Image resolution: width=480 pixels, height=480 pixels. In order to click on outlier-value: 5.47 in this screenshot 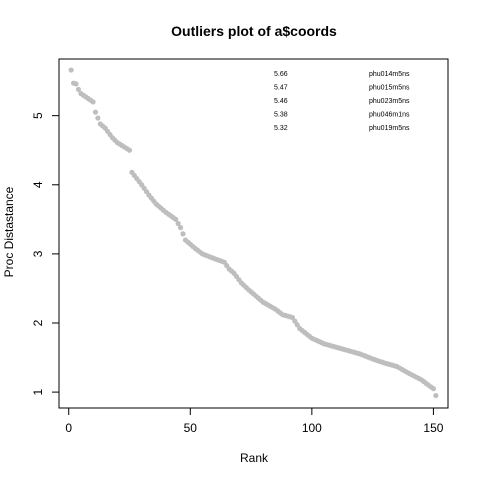, I will do `click(281, 88)`.